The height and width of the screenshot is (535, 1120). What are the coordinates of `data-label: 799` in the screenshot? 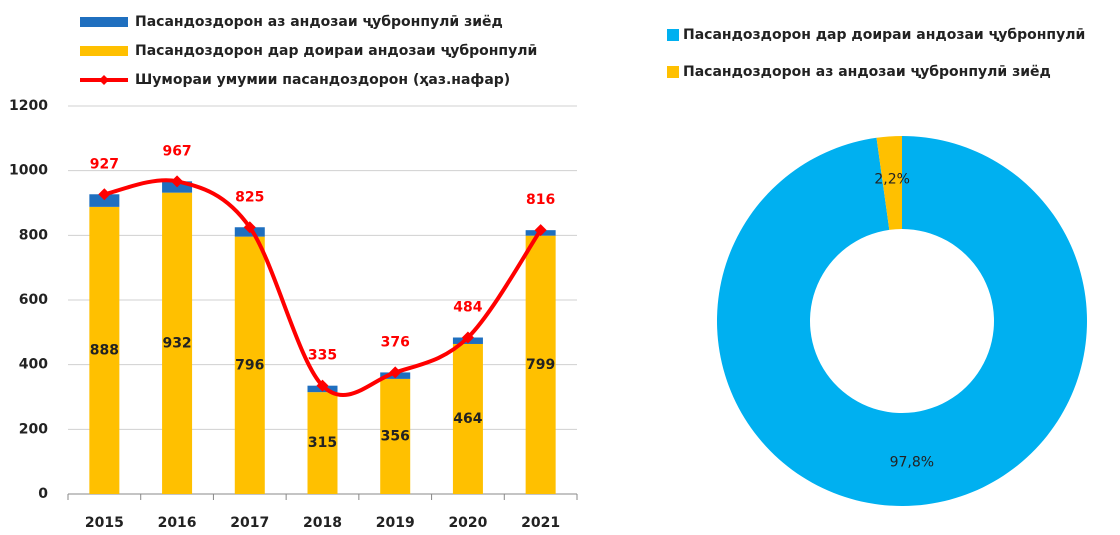 It's located at (540, 365).